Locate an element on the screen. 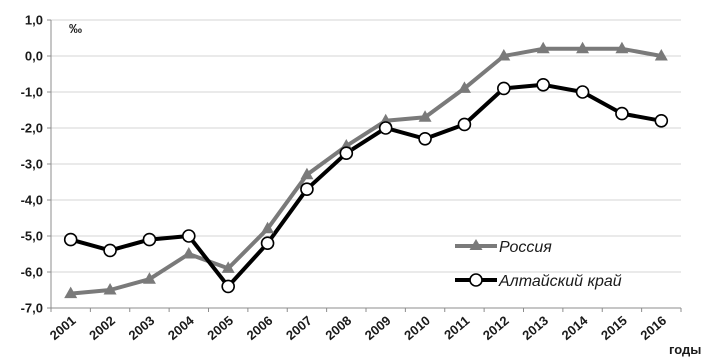 This screenshot has height=359, width=702. x-tick-label: 2002 is located at coordinates (102, 328).